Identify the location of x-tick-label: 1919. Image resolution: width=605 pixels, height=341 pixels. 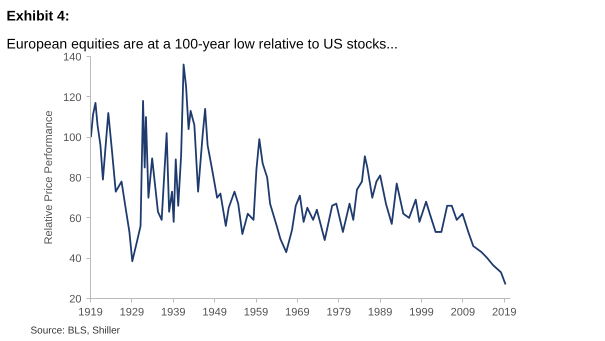
(90, 312).